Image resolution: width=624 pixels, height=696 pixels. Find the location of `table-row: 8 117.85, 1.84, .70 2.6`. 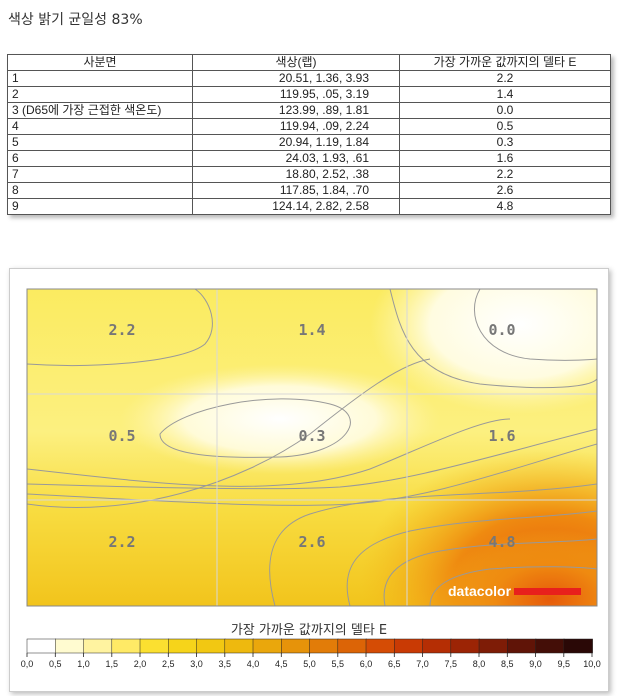

table-row: 8 117.85, 1.84, .70 2.6 is located at coordinates (309, 190).